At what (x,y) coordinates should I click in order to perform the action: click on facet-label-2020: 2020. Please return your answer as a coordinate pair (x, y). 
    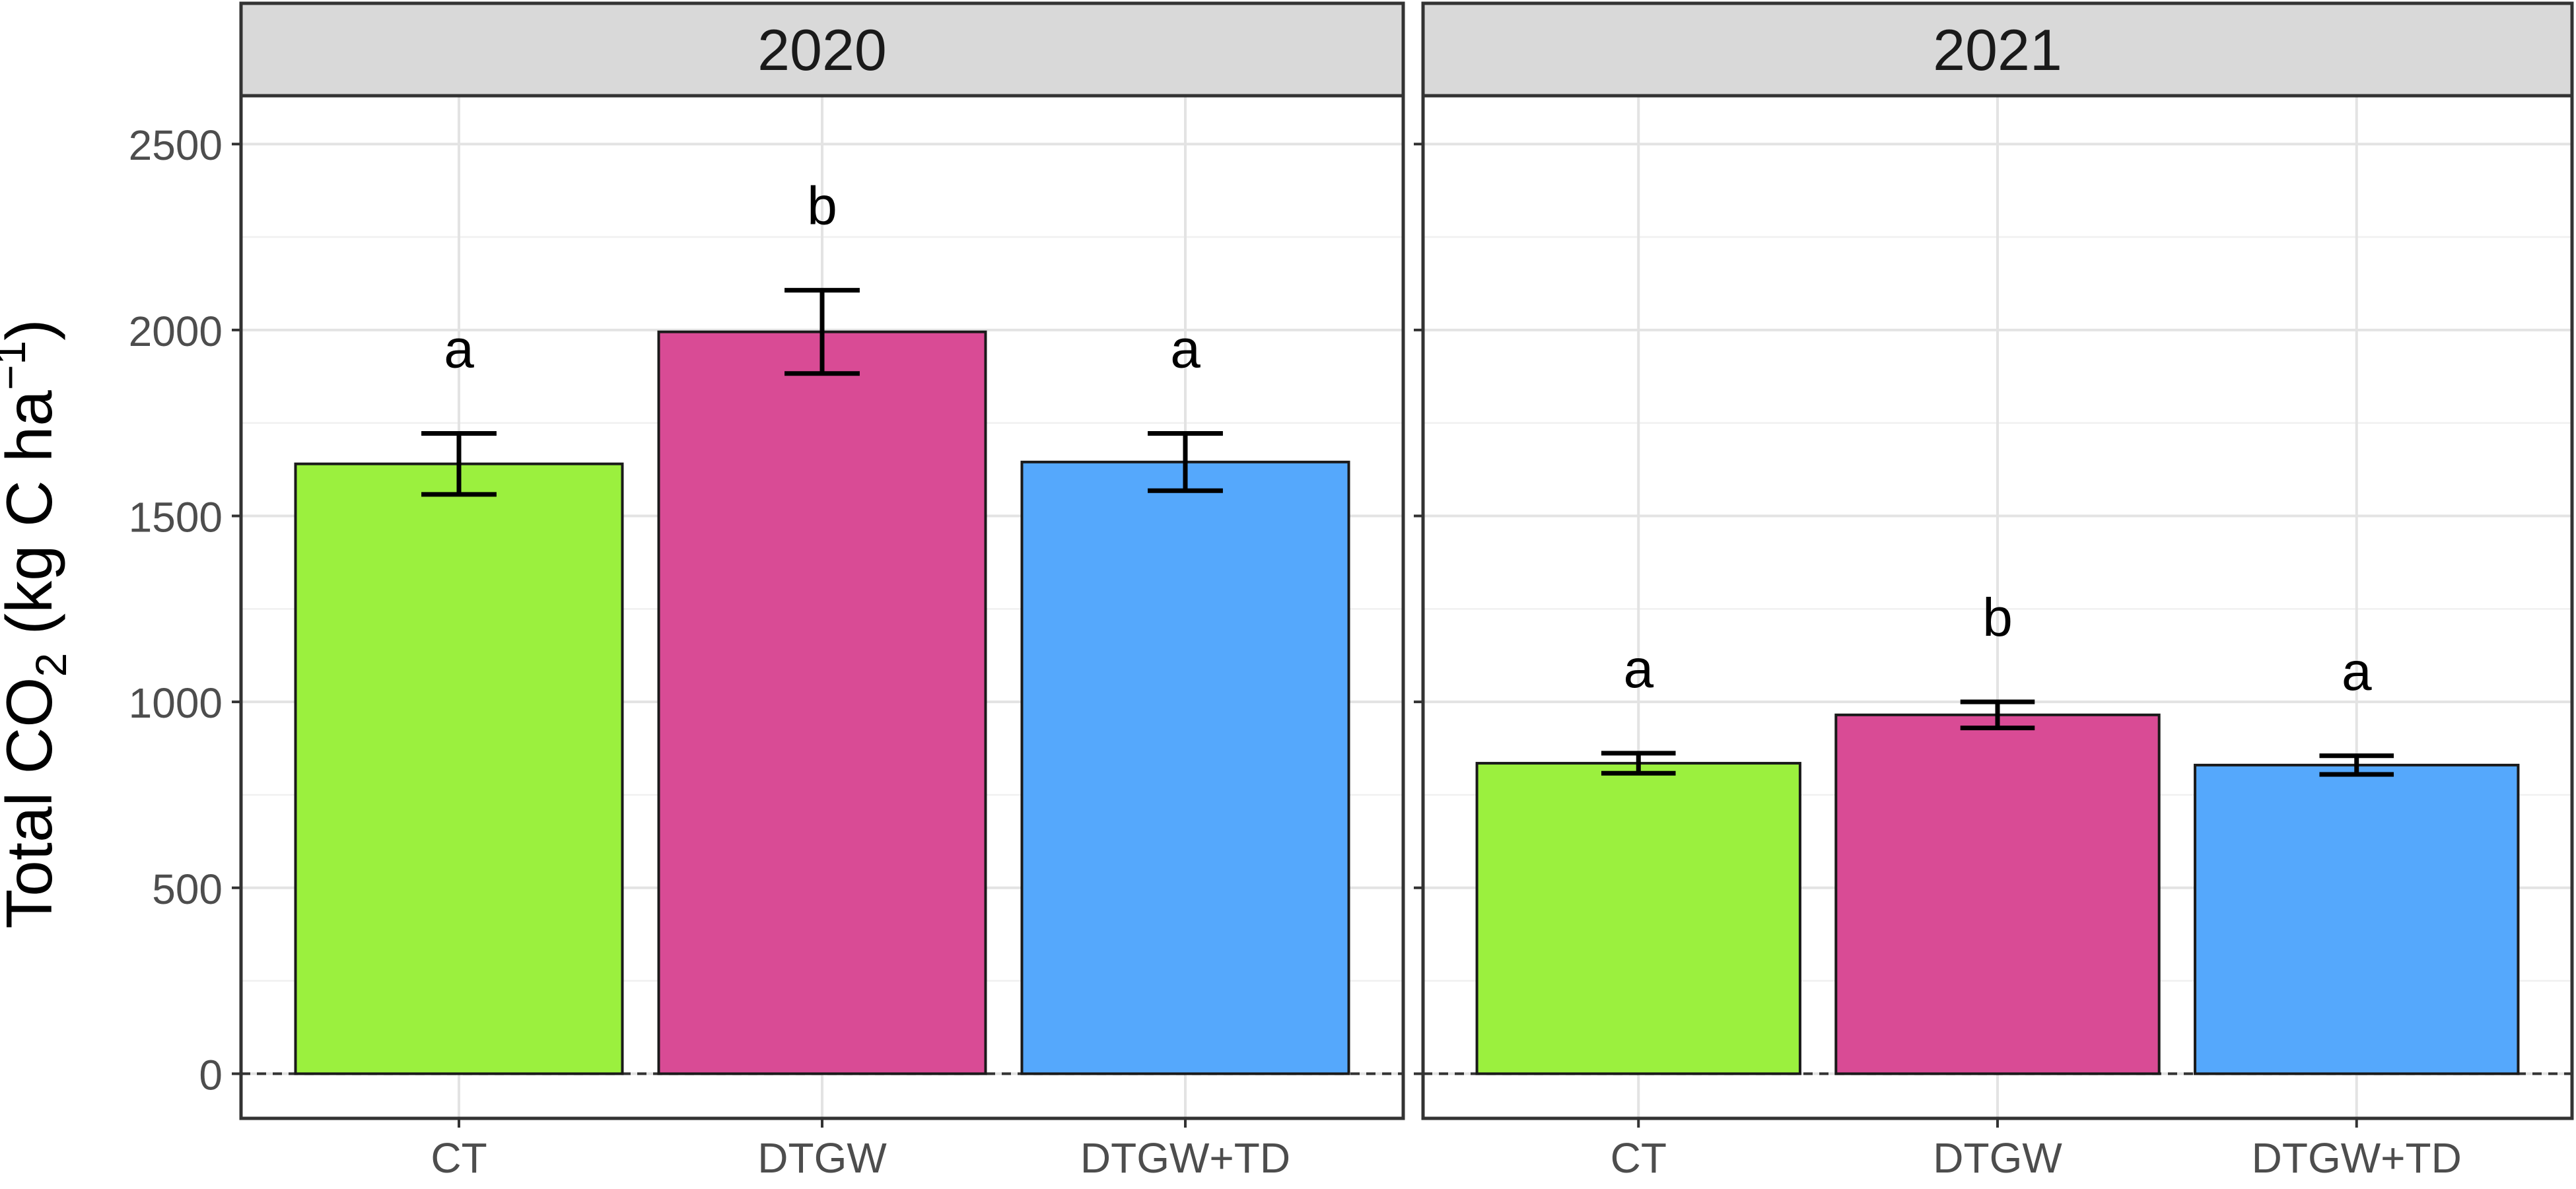
    Looking at the image, I should click on (822, 50).